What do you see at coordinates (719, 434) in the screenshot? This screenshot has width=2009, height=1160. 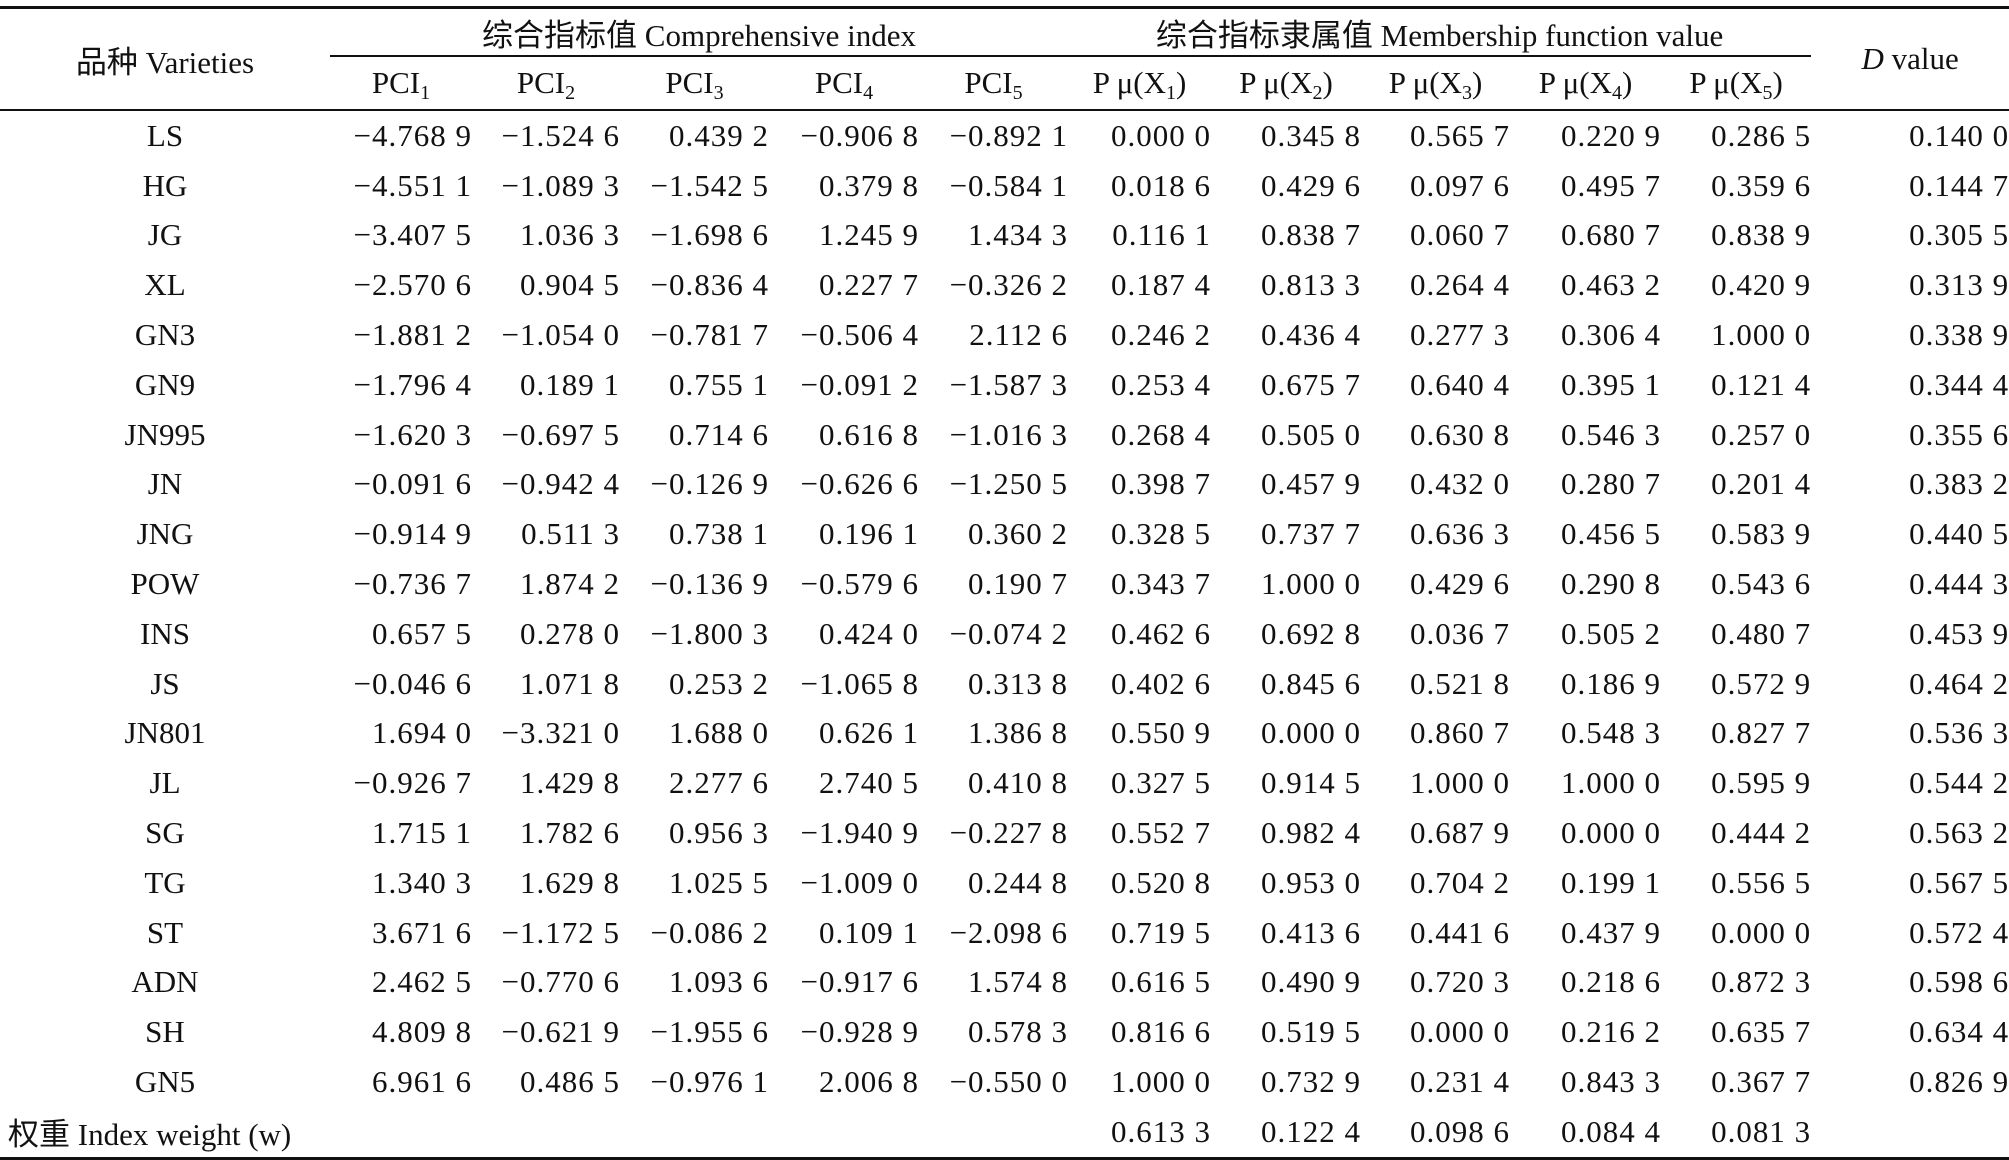 I see `pci-value: 0.714 6` at bounding box center [719, 434].